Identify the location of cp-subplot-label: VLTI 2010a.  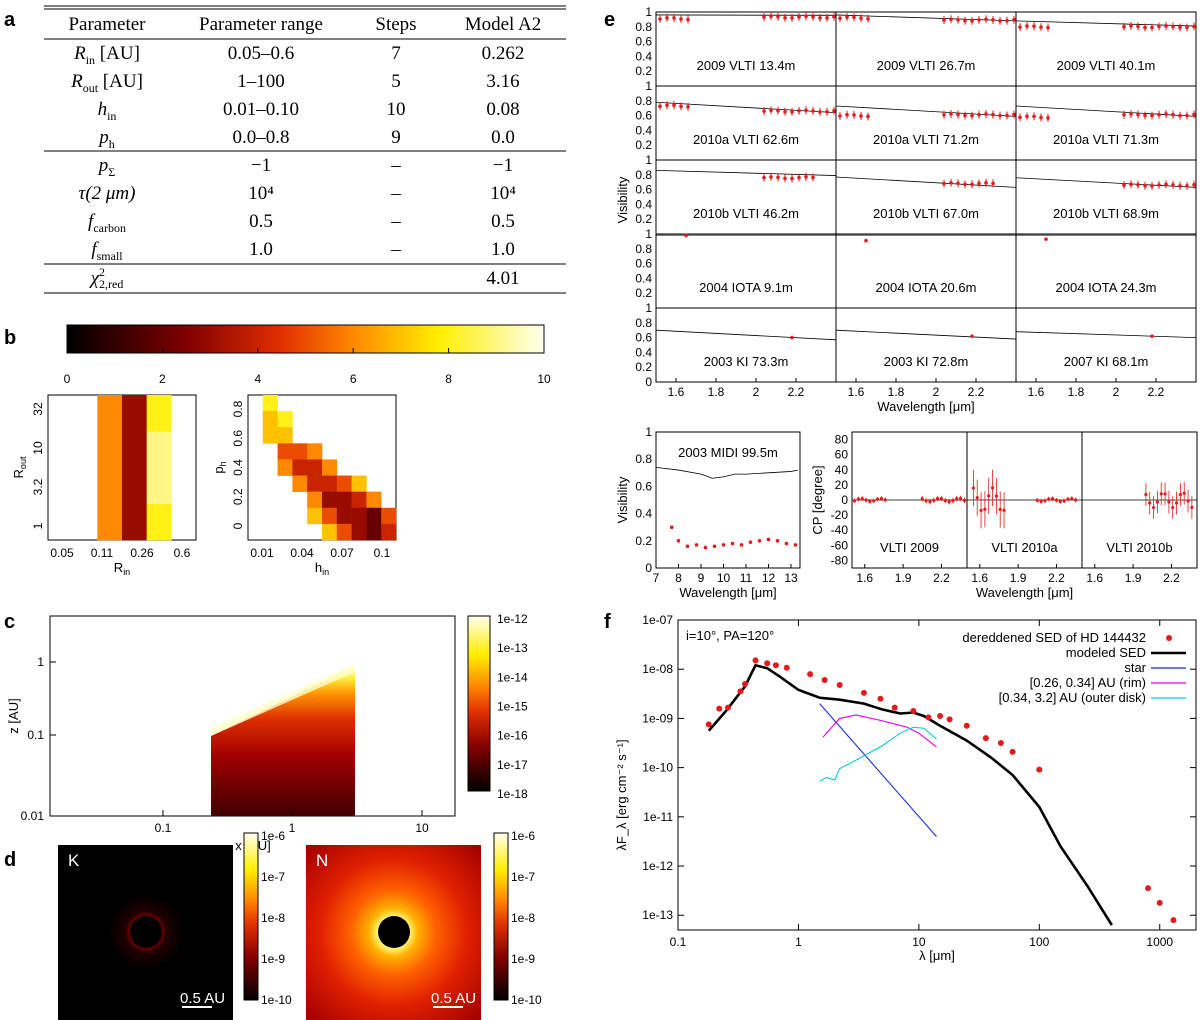
(1024, 547).